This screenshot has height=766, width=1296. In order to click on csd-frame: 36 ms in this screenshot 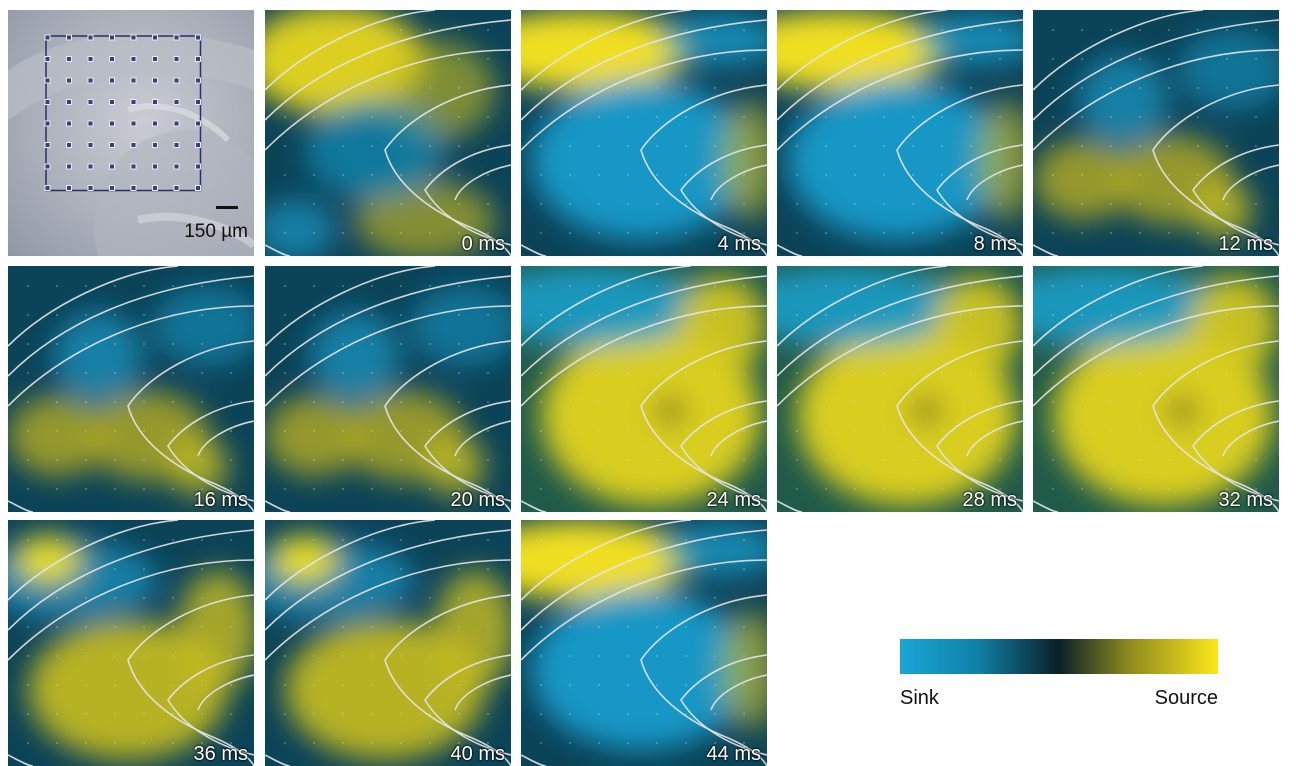, I will do `click(131, 643)`.